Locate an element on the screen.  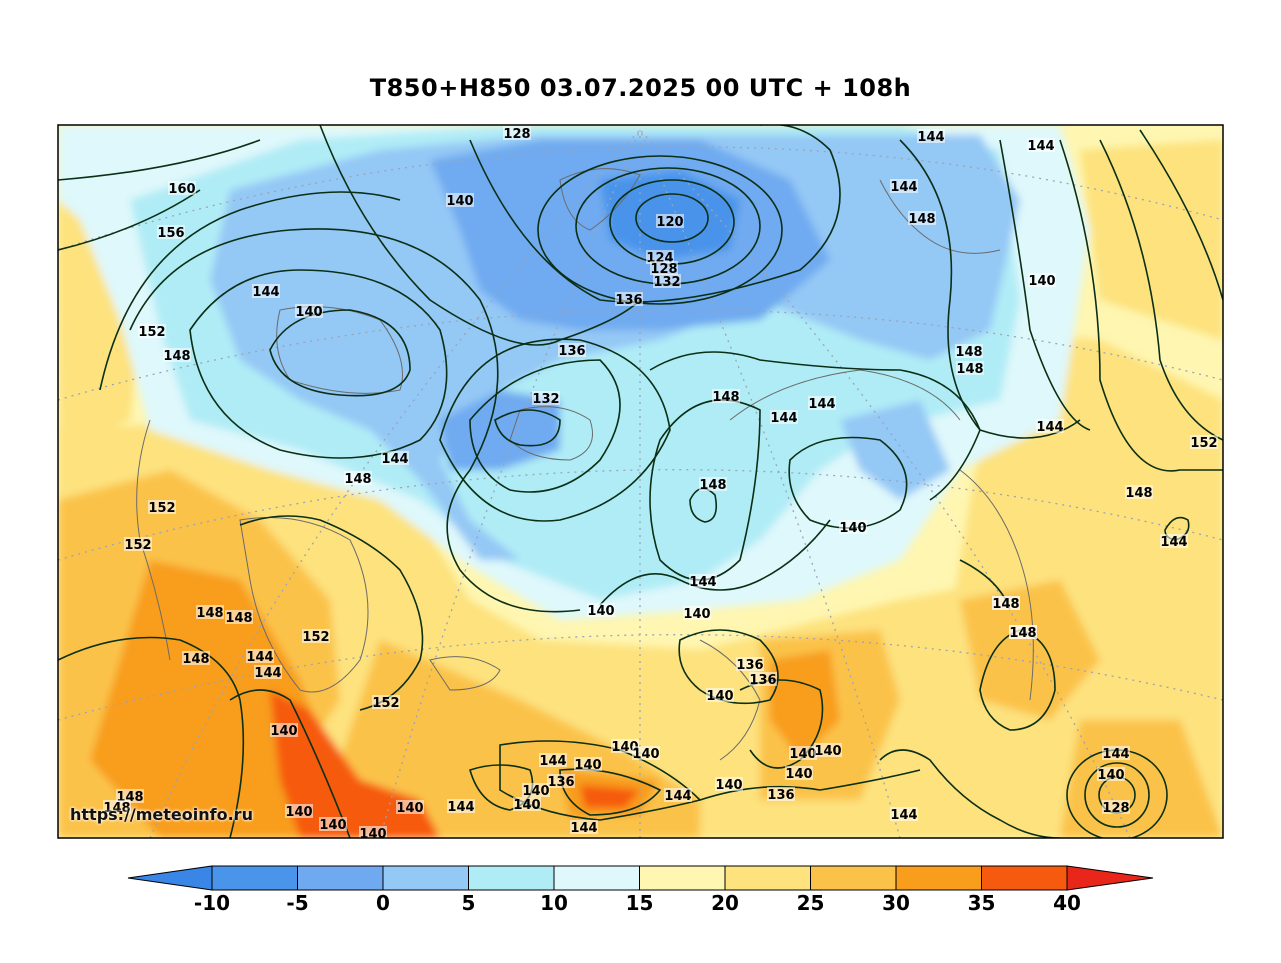
colorbar-under-arrow is located at coordinates (170, 878).